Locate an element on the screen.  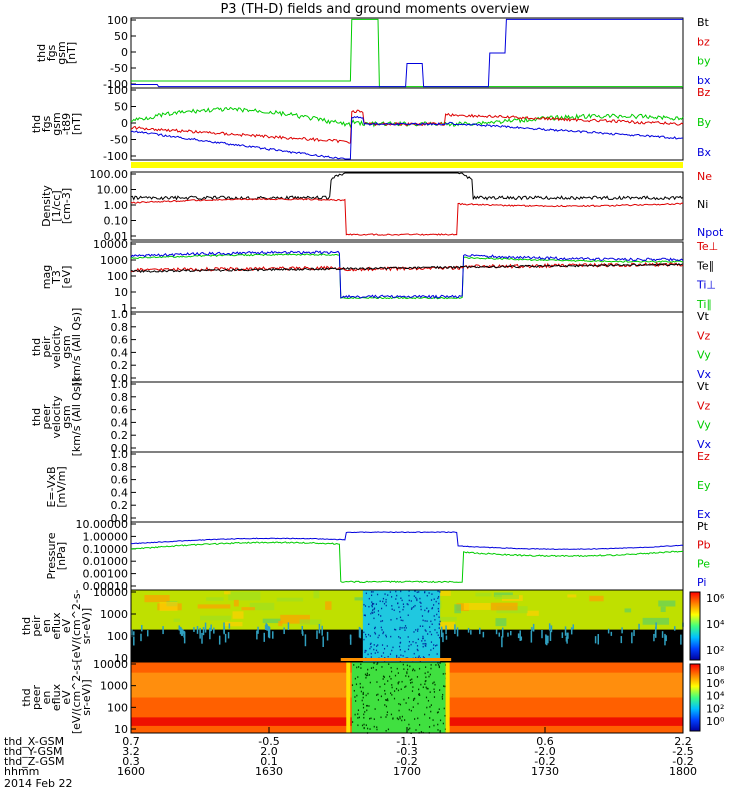
ephemeris-value: -1.1 is located at coordinates (406, 741).